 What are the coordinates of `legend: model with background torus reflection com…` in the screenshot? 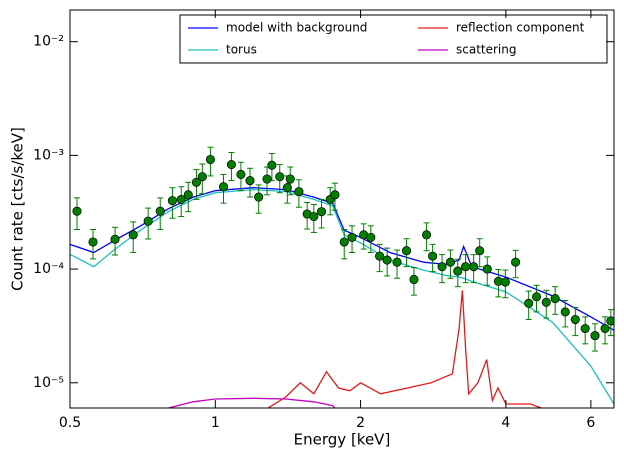 It's located at (393, 39).